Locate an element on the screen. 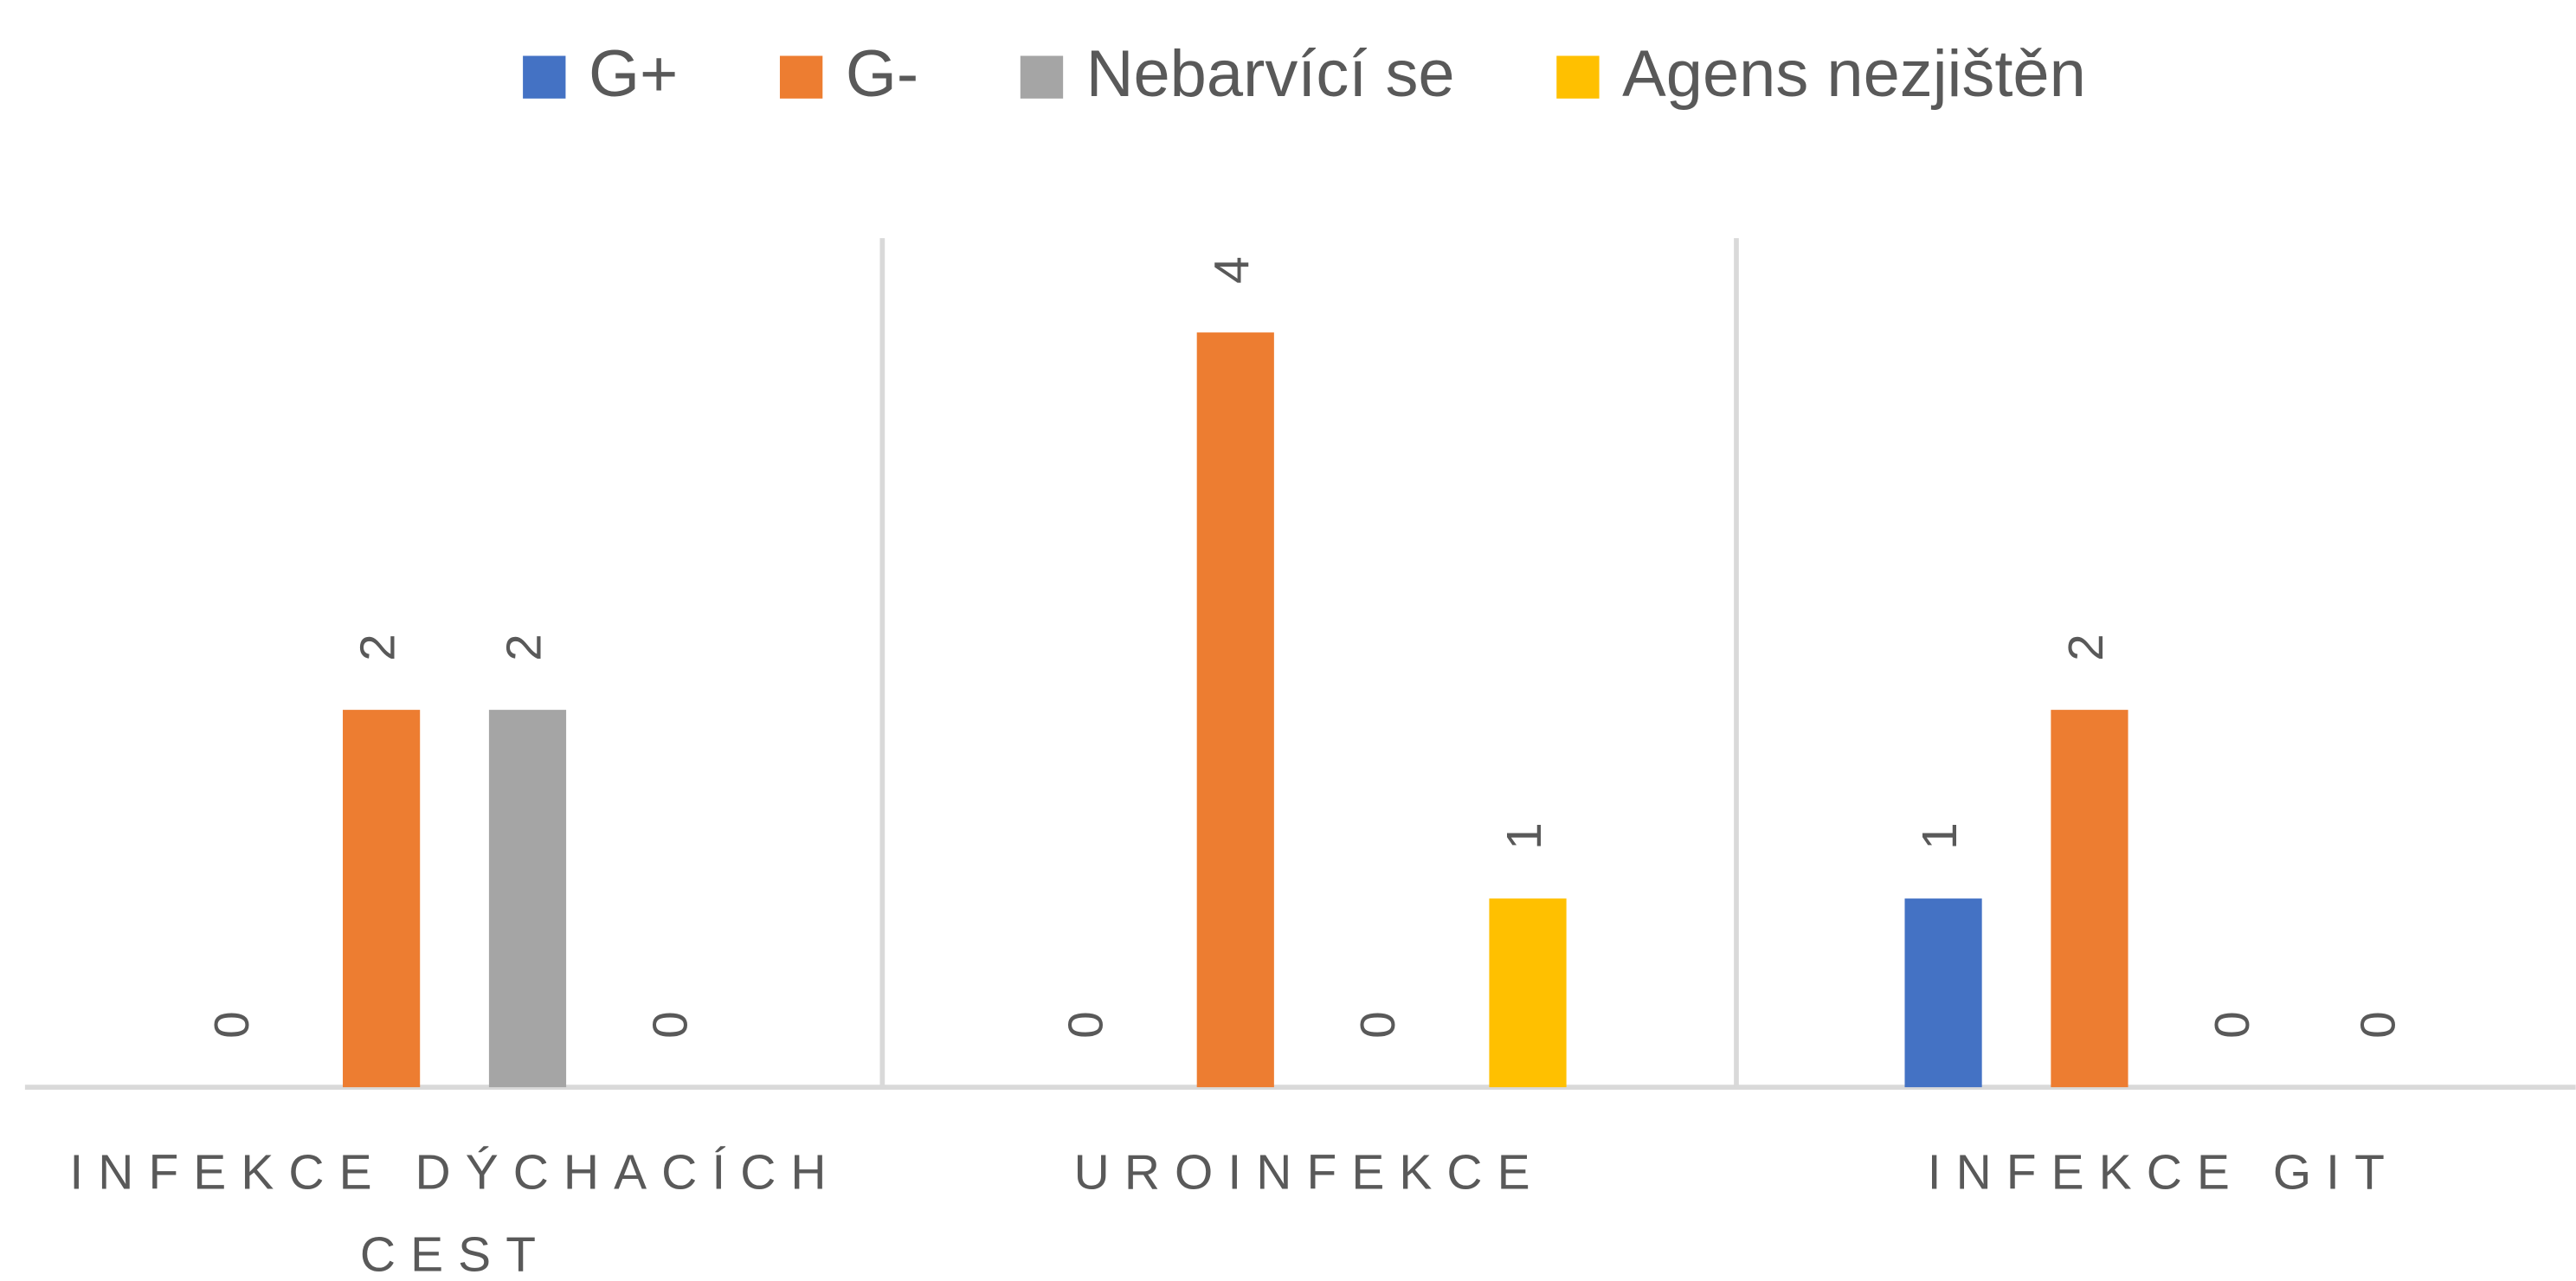  x-tick-label: UROINFEKCE is located at coordinates (1309, 1173).